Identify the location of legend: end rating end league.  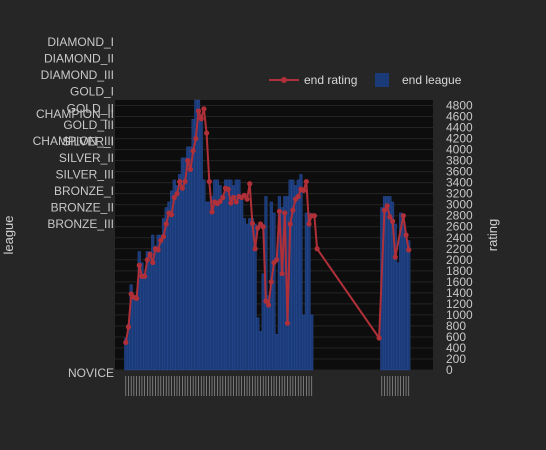
(365, 80).